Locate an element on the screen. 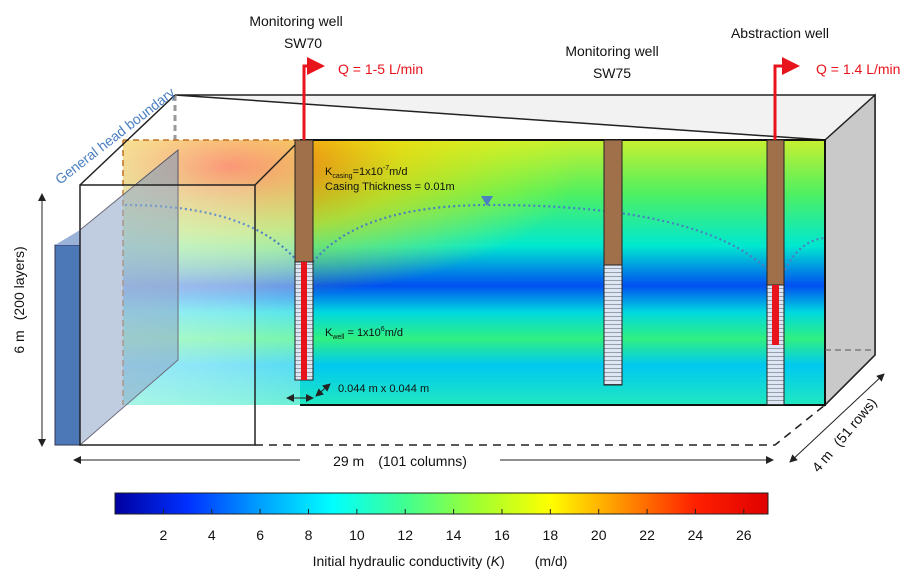 This screenshot has width=921, height=571. colorbar-tick-label: 2 is located at coordinates (163, 535).